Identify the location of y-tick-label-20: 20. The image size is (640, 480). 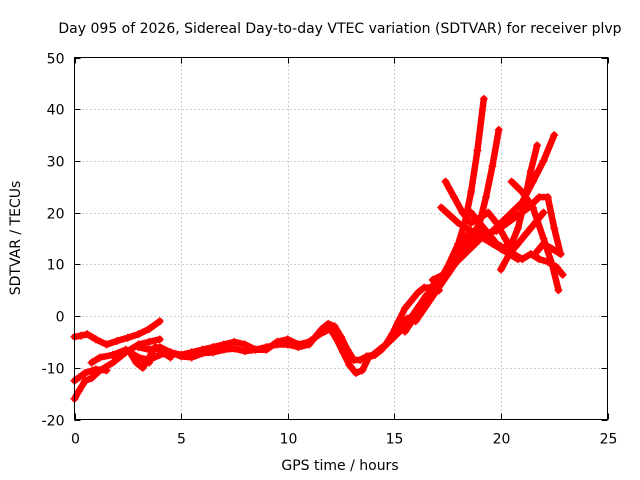
(56, 215).